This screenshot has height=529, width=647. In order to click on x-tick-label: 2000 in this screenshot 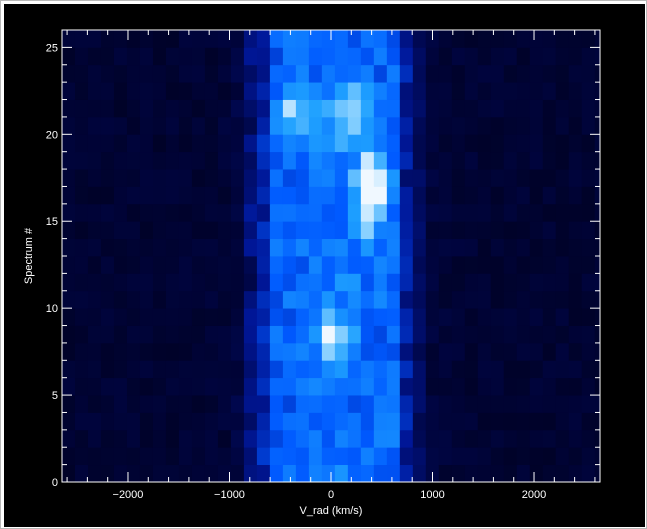, I will do `click(534, 495)`.